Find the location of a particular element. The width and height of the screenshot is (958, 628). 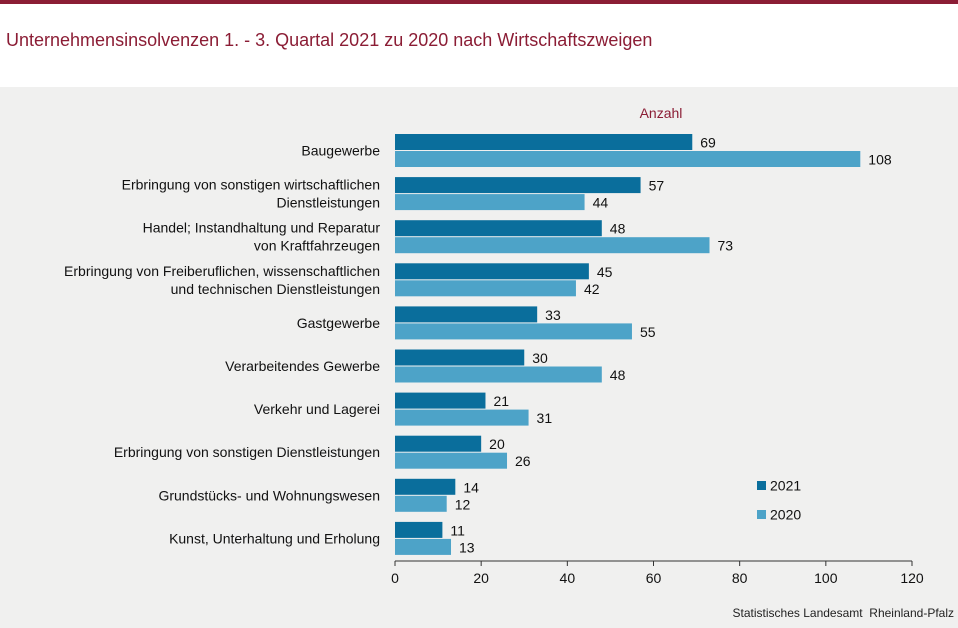

category-label: Grundstücks- und Wohnungswesen is located at coordinates (269, 495).